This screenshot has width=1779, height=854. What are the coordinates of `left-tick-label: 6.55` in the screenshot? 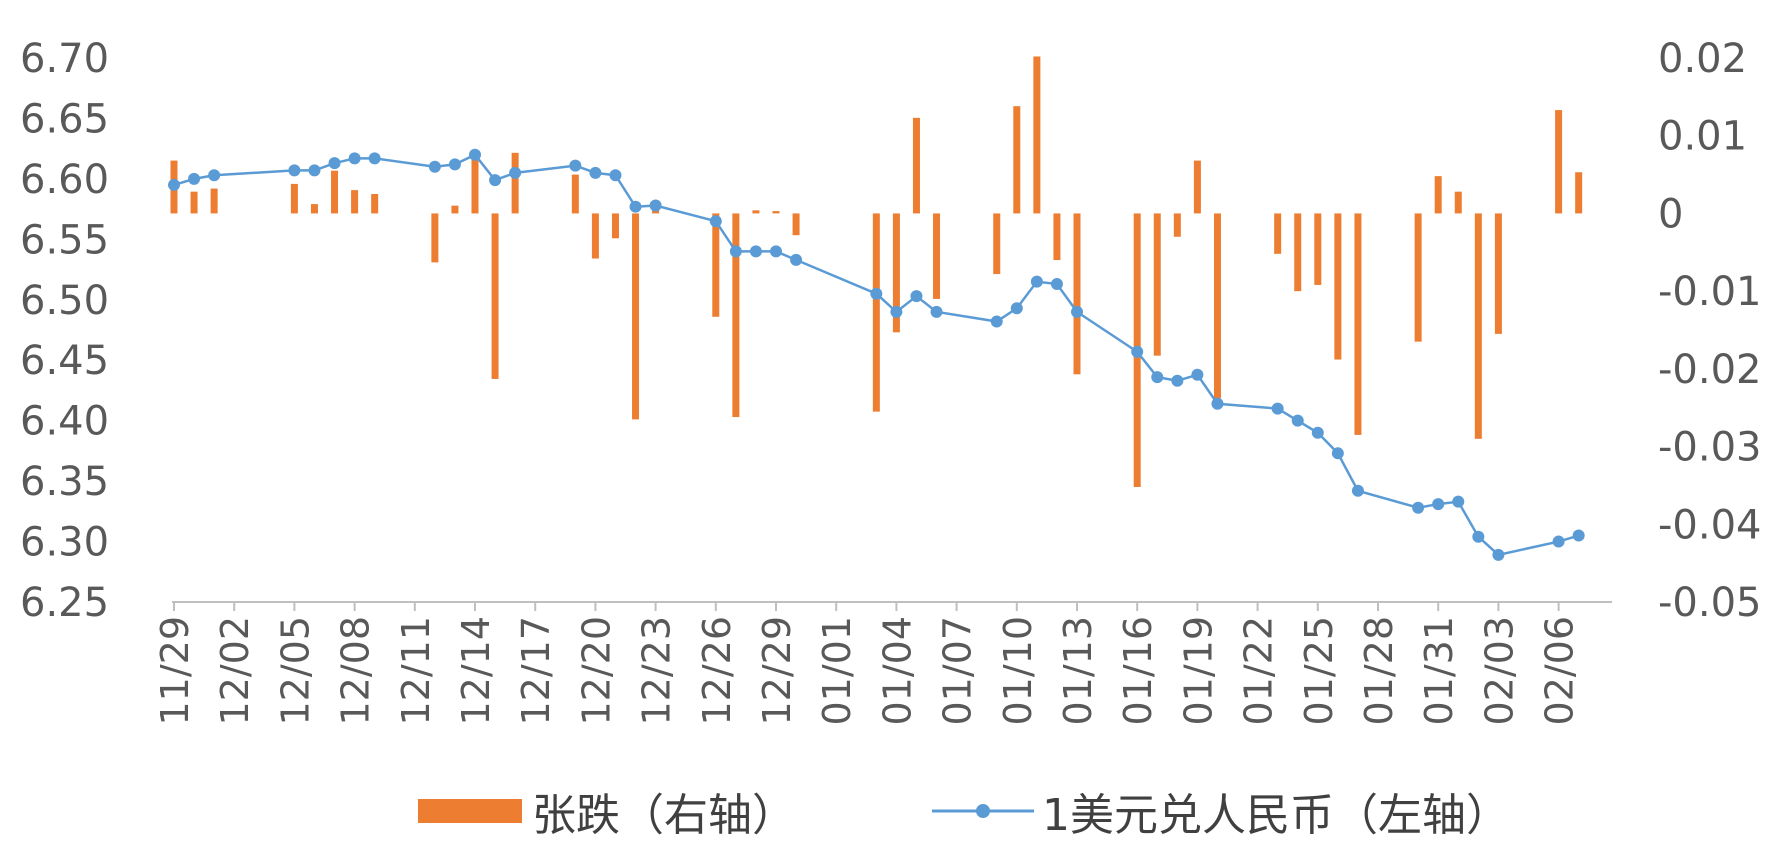 It's located at (64, 240).